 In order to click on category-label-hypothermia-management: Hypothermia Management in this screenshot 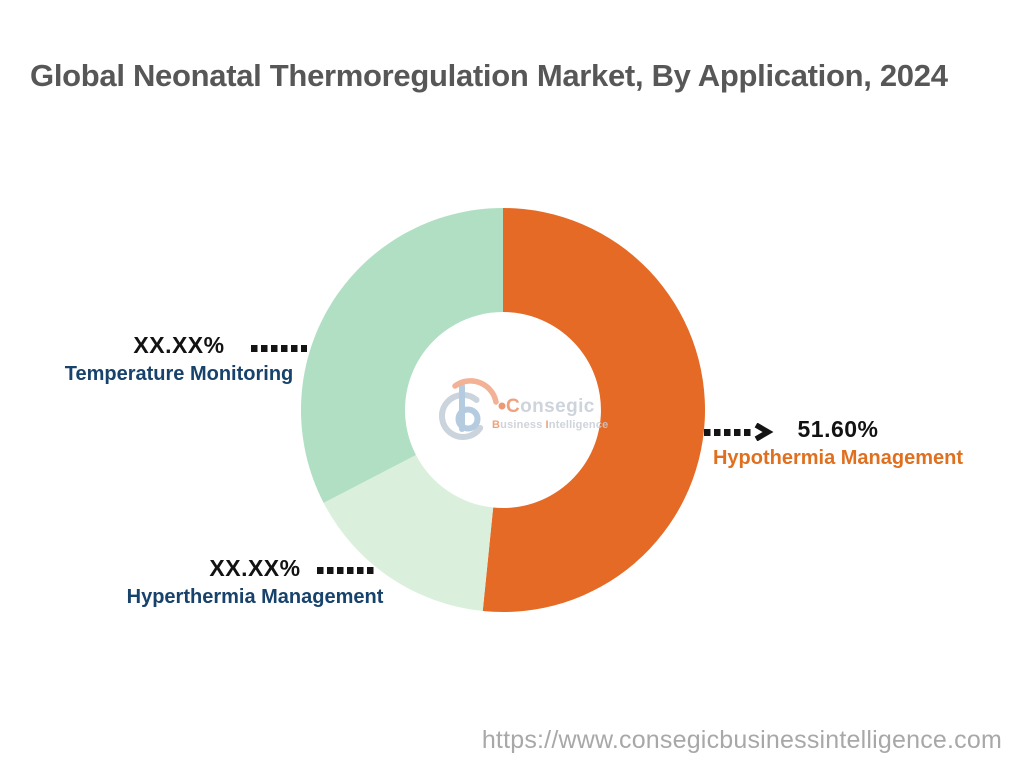, I will do `click(838, 458)`.